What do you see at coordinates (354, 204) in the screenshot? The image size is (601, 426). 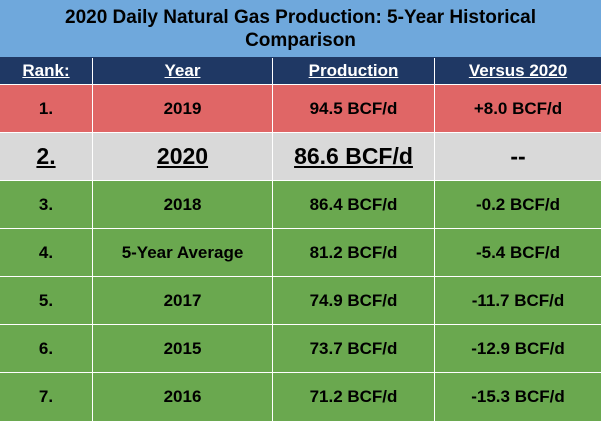 I see `production-cell: 86.4 BCF/d` at bounding box center [354, 204].